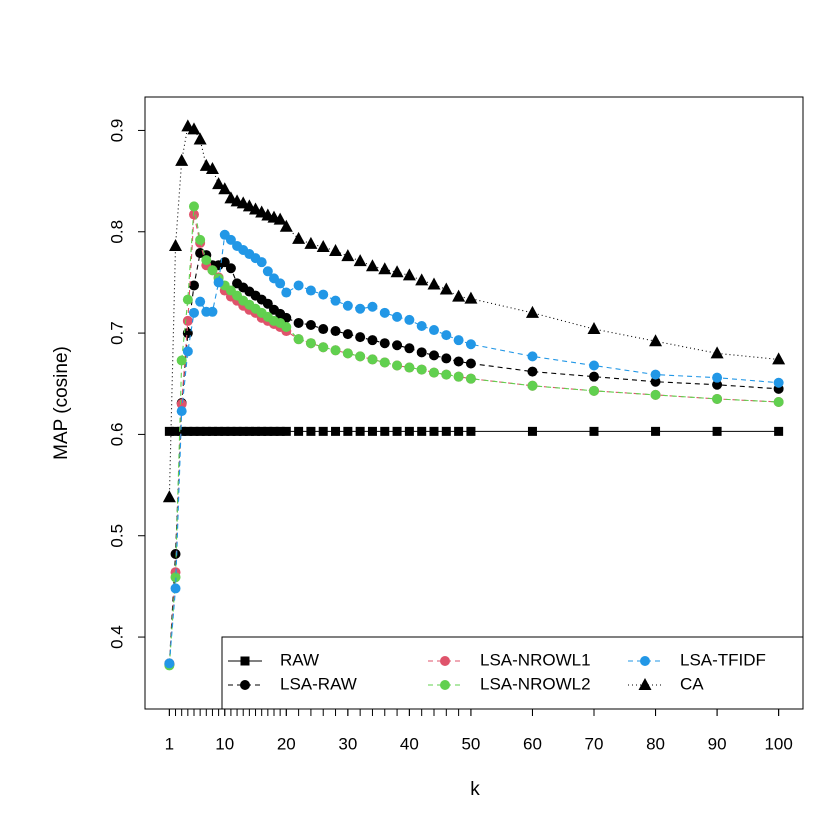  Describe the element at coordinates (535, 659) in the screenshot. I see `legend-label: LSA-NROWL1` at that location.